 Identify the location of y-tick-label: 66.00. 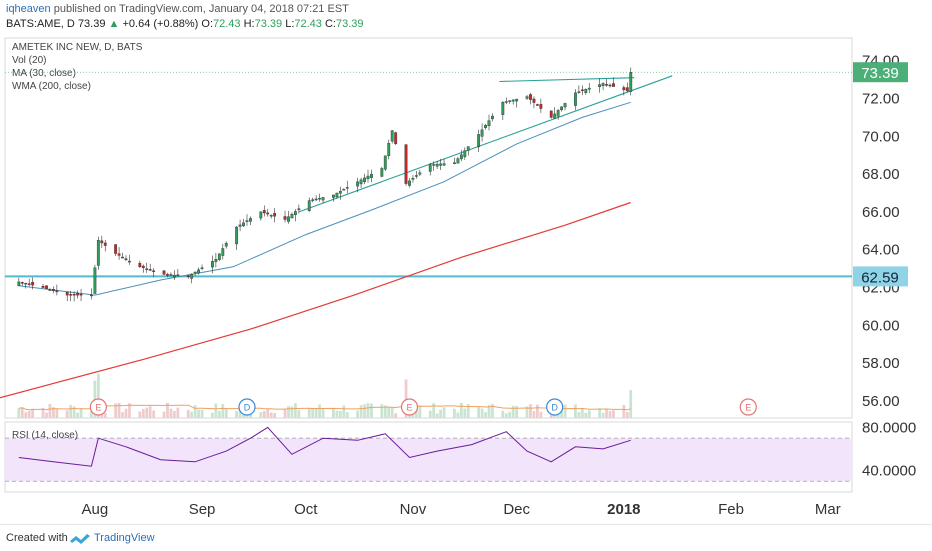
(881, 212).